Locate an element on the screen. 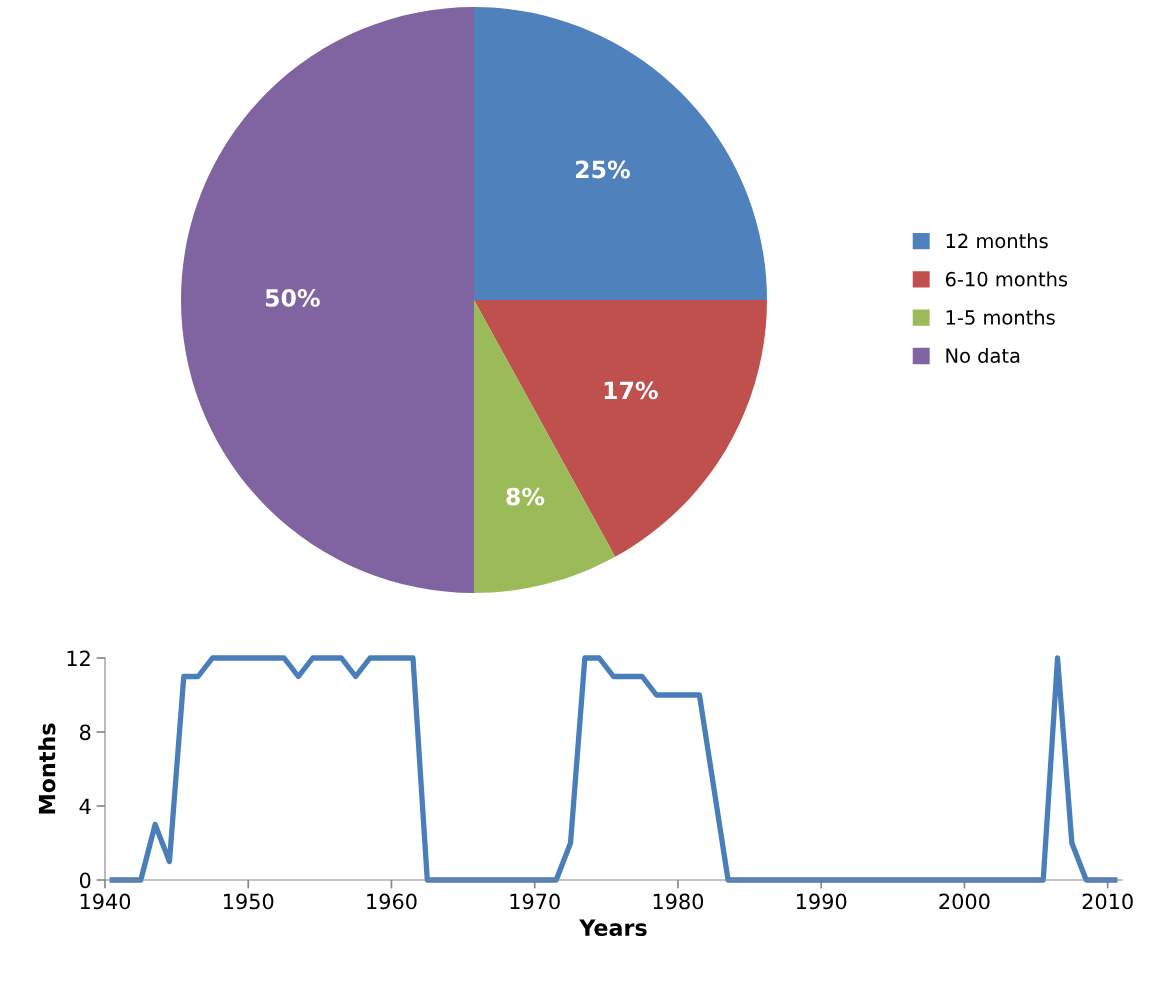  data-label: 50% is located at coordinates (292, 297).